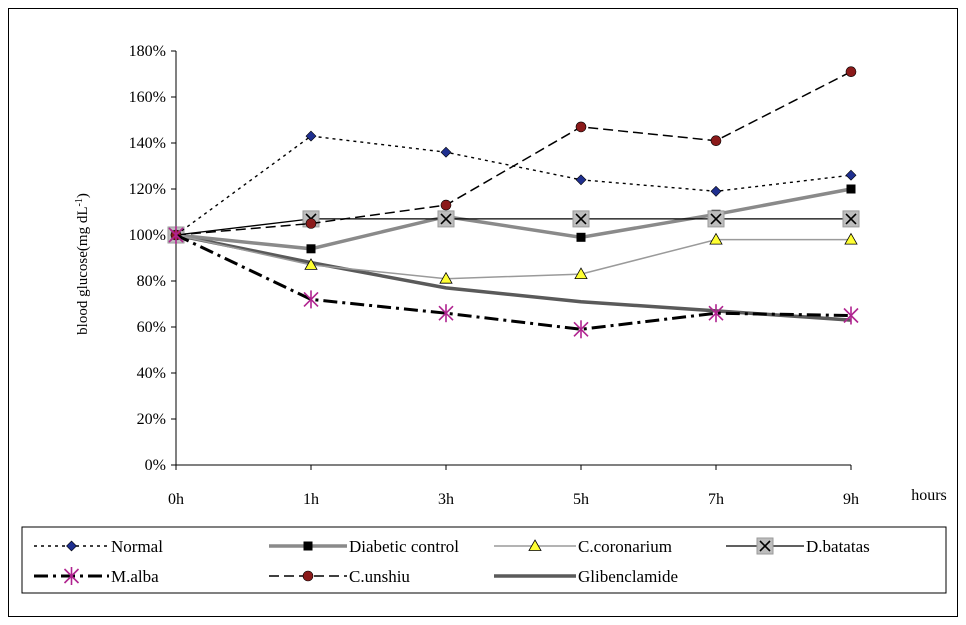 The width and height of the screenshot is (966, 625). Describe the element at coordinates (151, 327) in the screenshot. I see `y-tick-label: 60%` at that location.